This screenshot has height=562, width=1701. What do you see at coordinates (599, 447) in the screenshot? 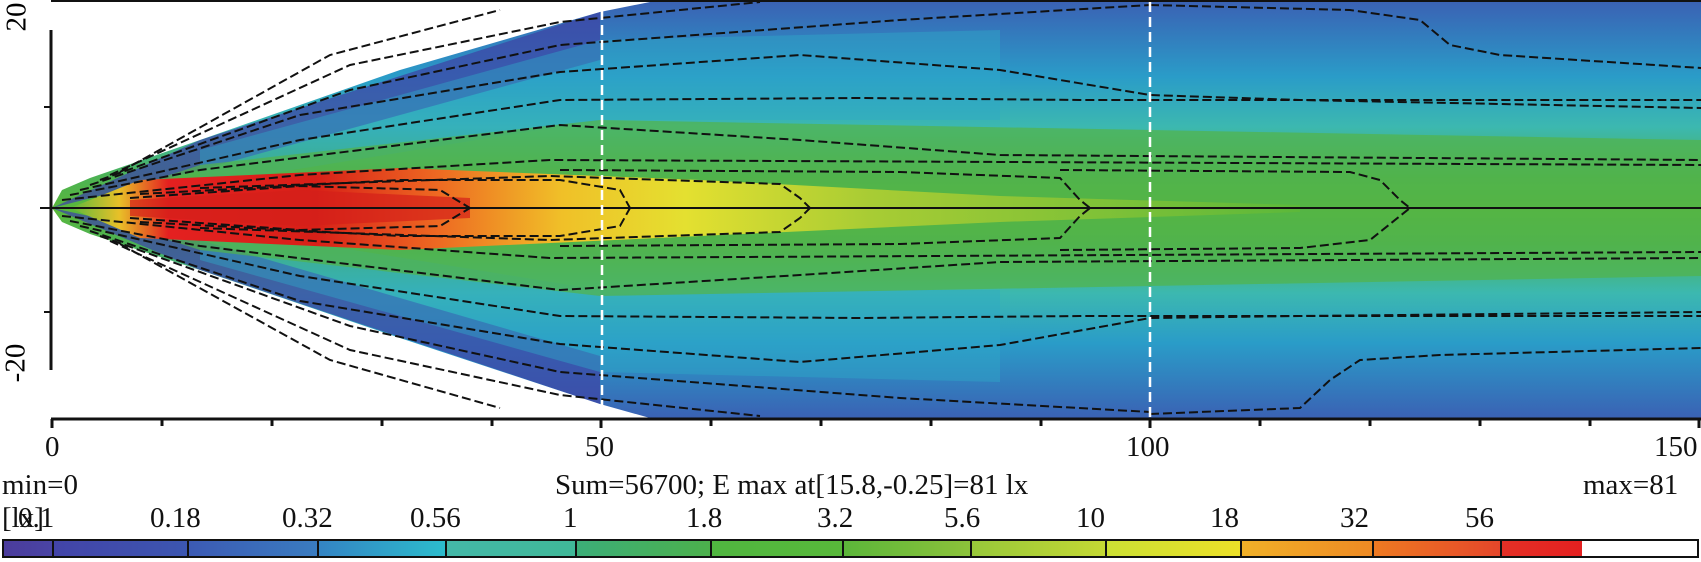
I see `x-label-50: 50` at bounding box center [599, 447].